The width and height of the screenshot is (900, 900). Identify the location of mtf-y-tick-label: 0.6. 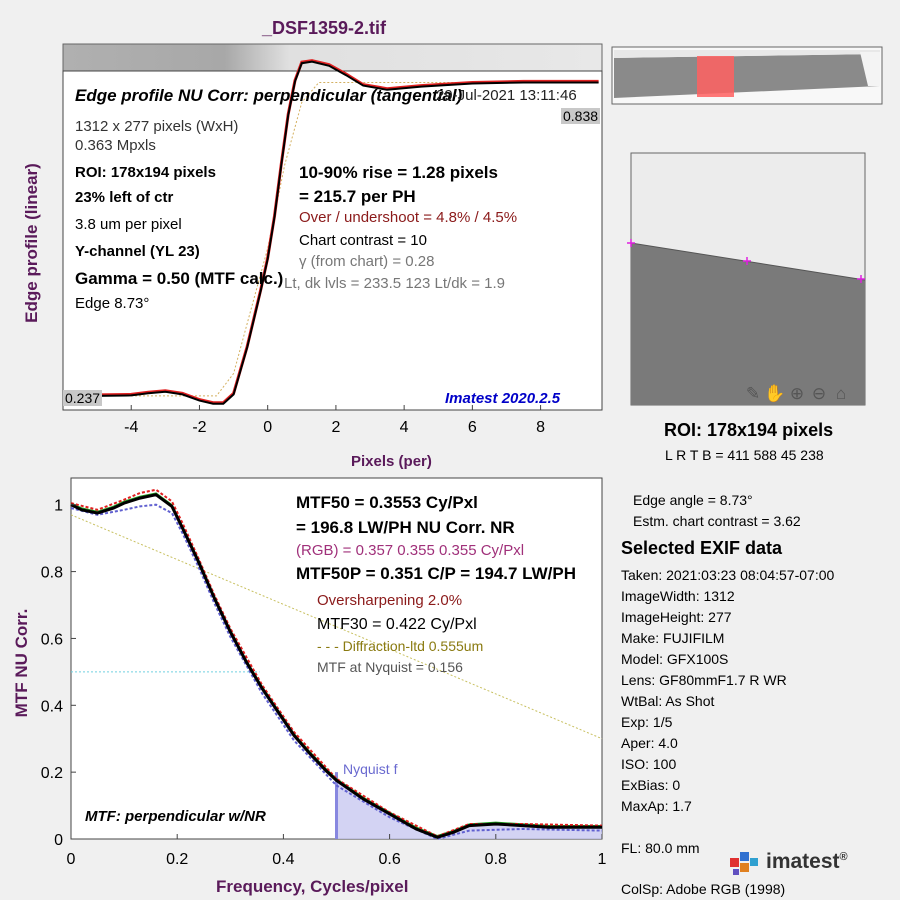
(52, 639).